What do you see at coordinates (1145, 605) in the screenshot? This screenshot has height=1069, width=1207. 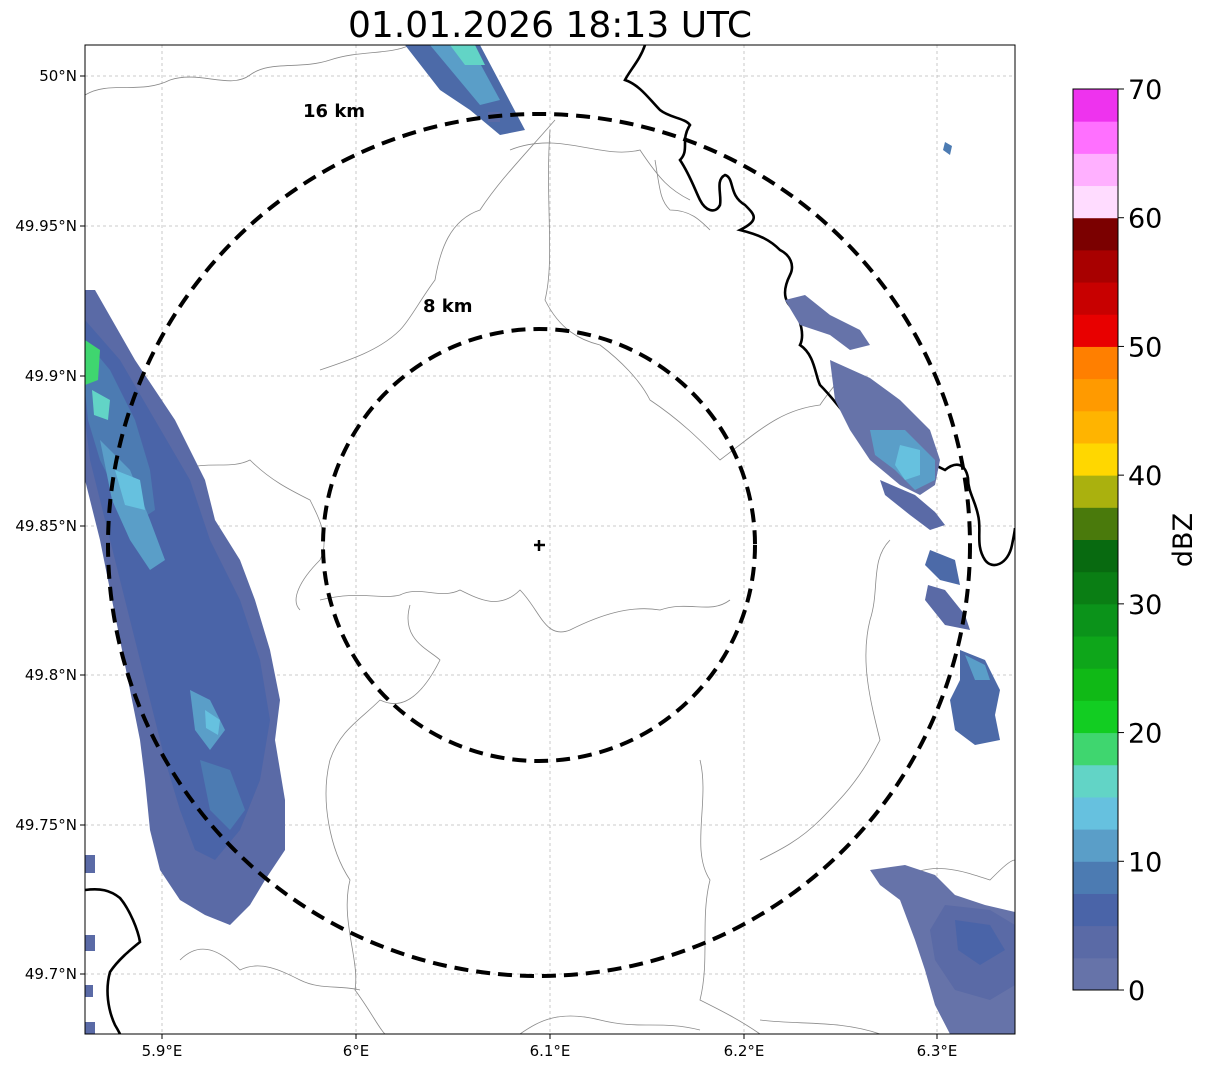 I see `colorbar-tick-label: 30` at bounding box center [1145, 605].